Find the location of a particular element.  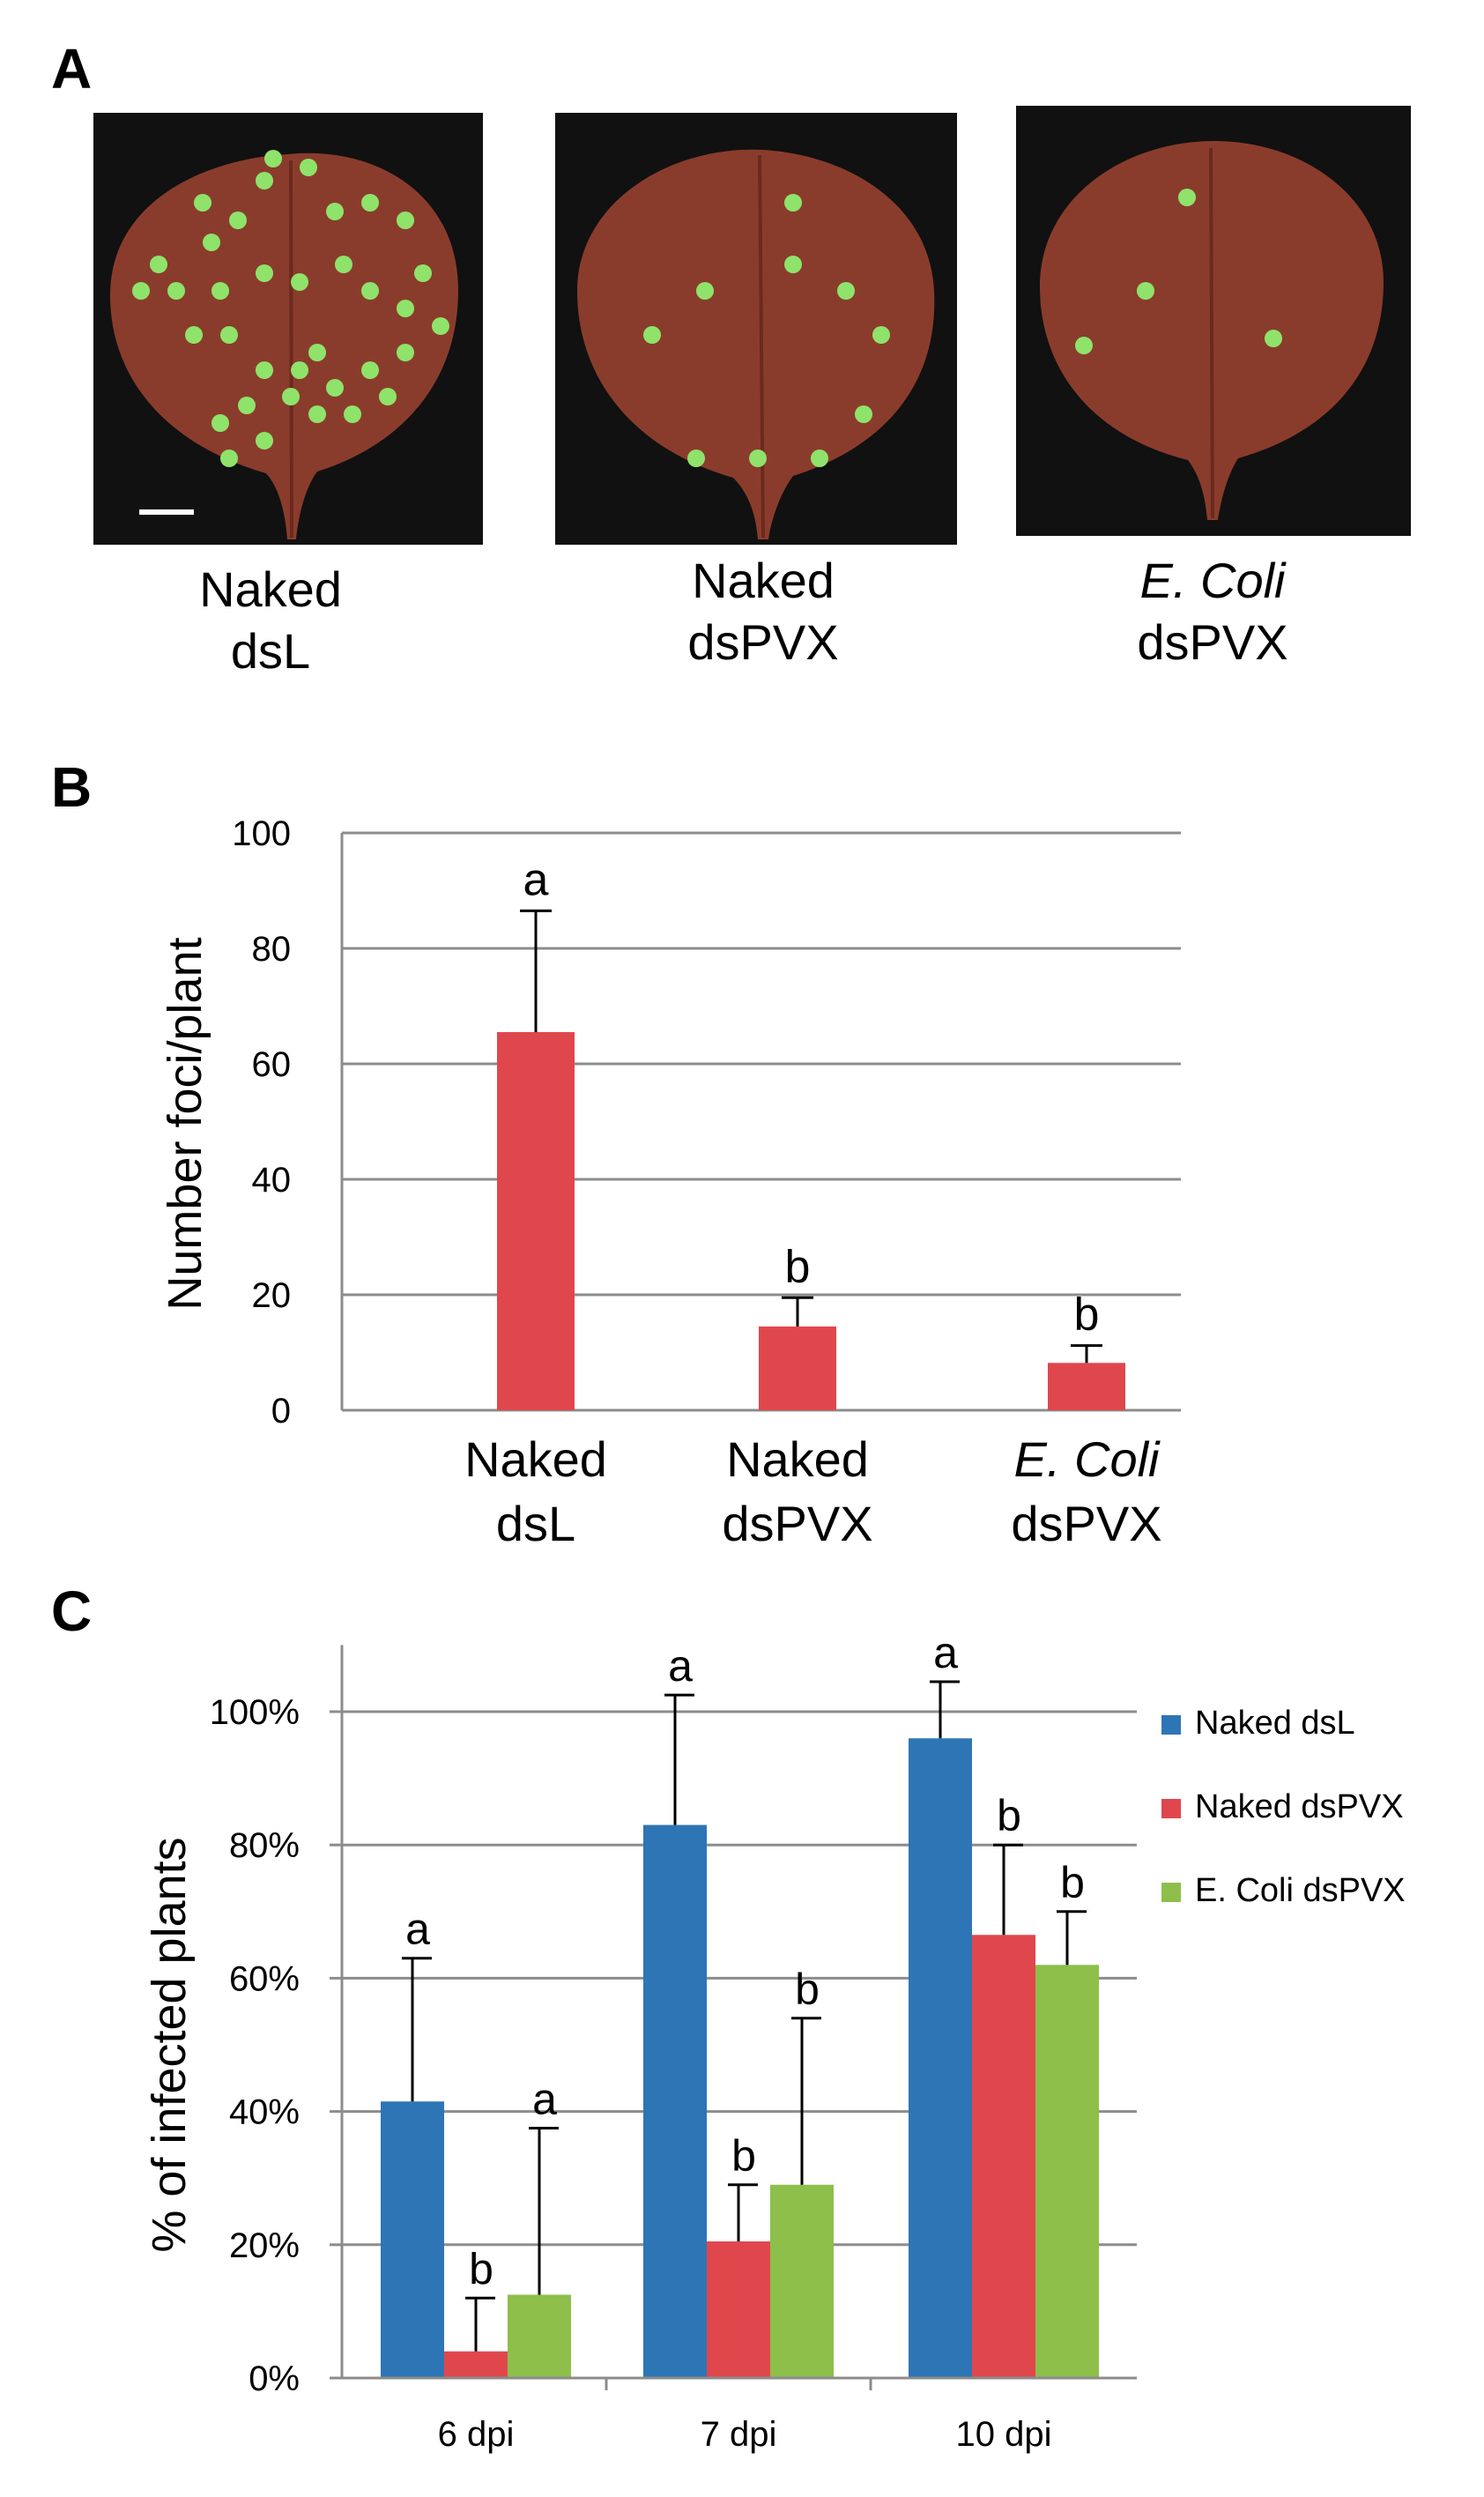

x-tick-label-line1: E. Coli is located at coordinates (1087, 1459).